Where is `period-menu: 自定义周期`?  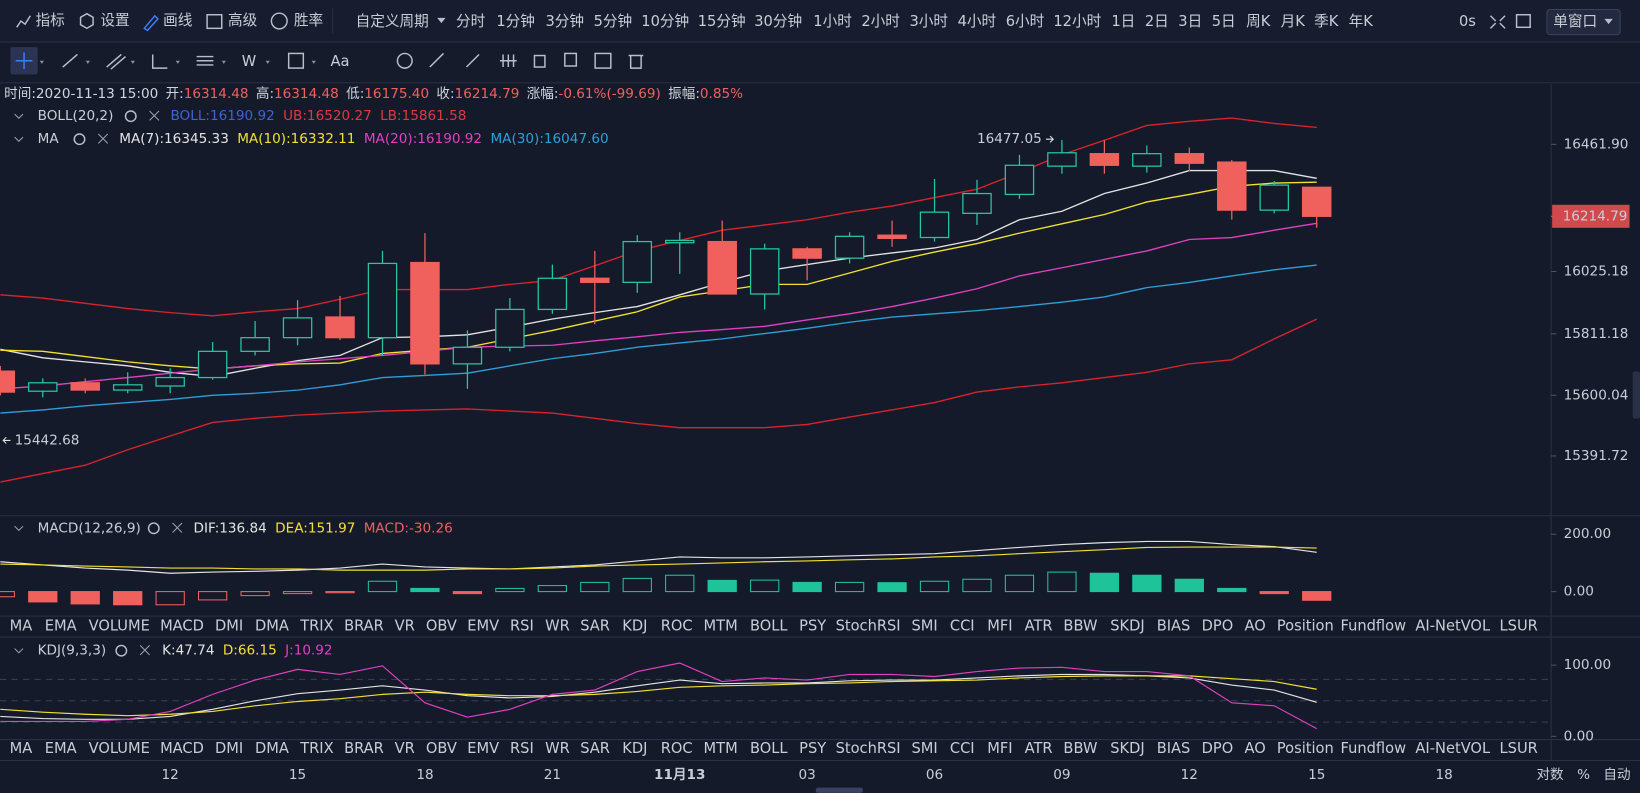
period-menu: 自定义周期 is located at coordinates (392, 21).